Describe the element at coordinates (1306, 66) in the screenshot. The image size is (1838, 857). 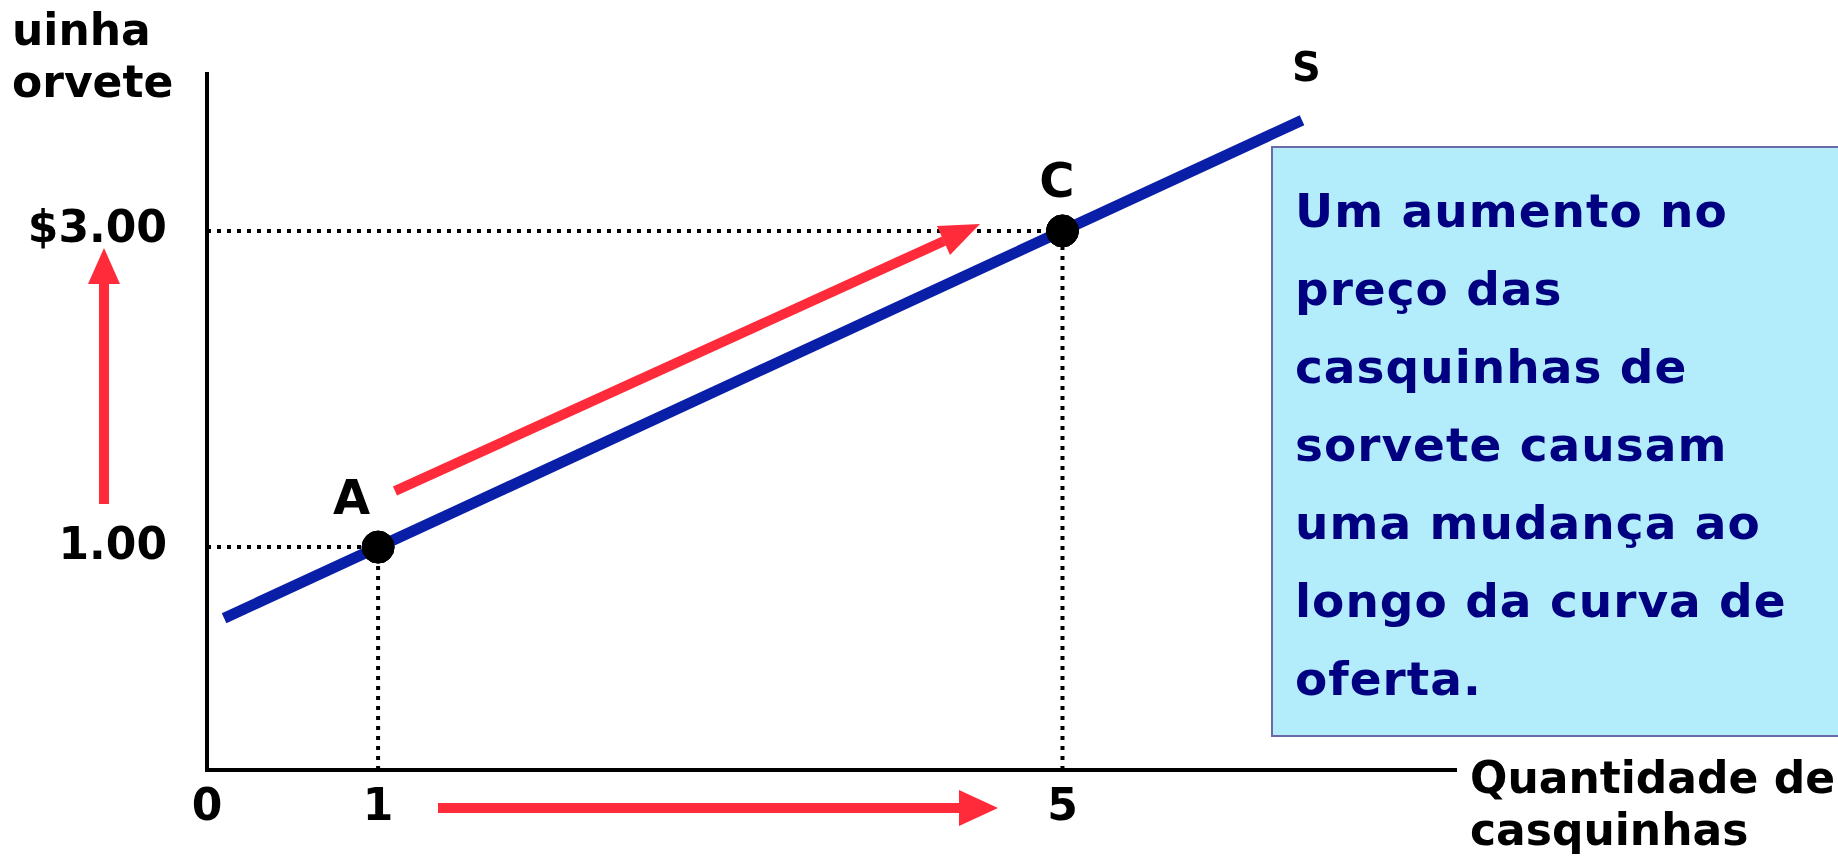
I see `series-label: S` at that location.